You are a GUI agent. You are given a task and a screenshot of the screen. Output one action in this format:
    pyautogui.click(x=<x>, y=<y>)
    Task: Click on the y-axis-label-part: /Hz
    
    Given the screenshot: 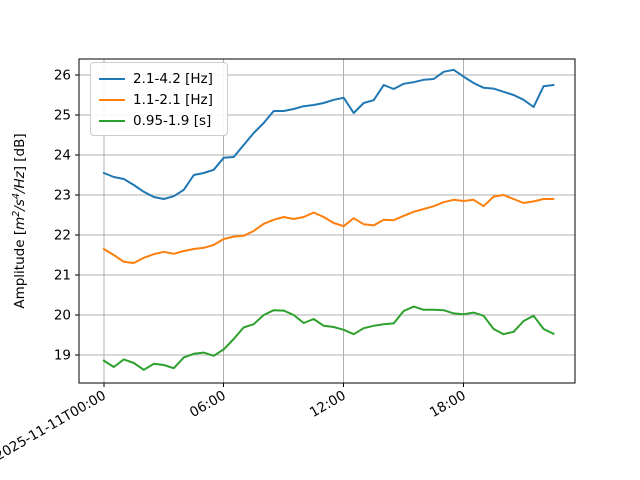 What is the action you would take?
    pyautogui.click(x=20, y=182)
    